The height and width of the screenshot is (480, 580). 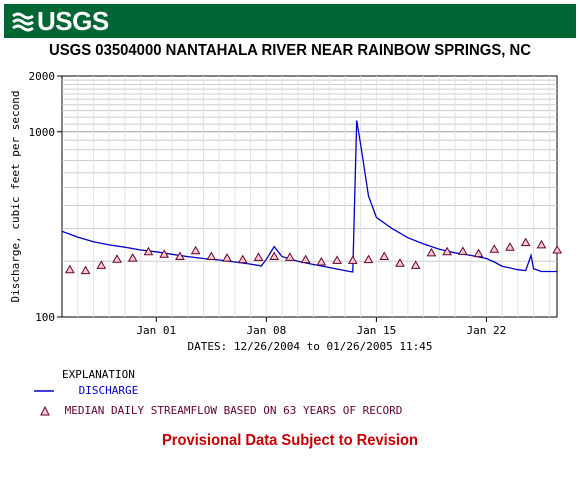 What do you see at coordinates (321, 327) in the screenshot?
I see `x-axis-ticks: Jan 01 Jan 08 Jan 15 Jan 22` at bounding box center [321, 327].